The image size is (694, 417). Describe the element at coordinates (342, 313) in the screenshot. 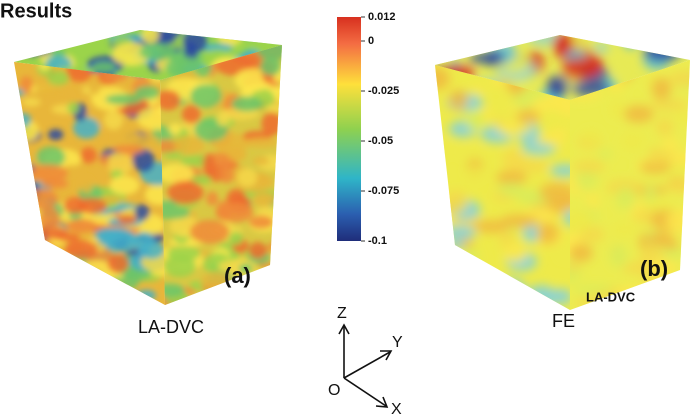

I see `axis-label: Z` at that location.